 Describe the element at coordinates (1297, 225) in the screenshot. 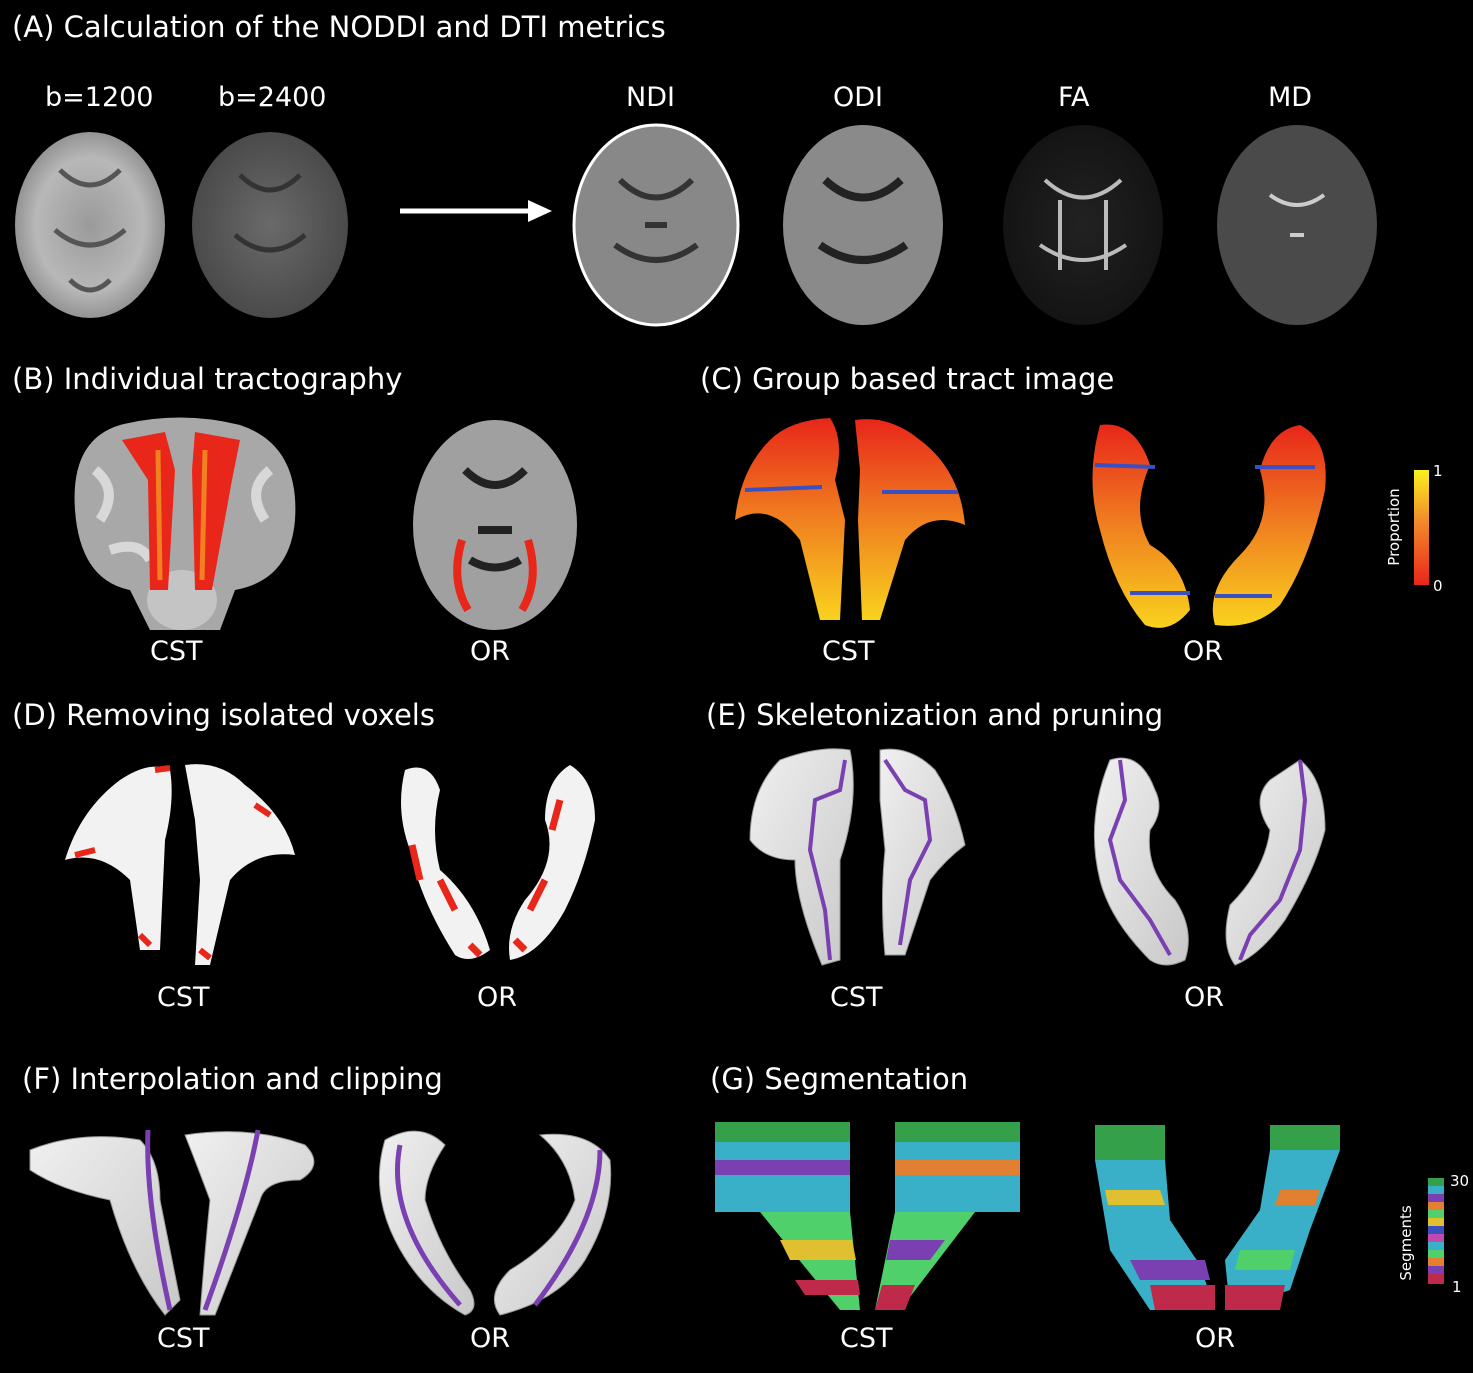

I see `brain-md` at that location.